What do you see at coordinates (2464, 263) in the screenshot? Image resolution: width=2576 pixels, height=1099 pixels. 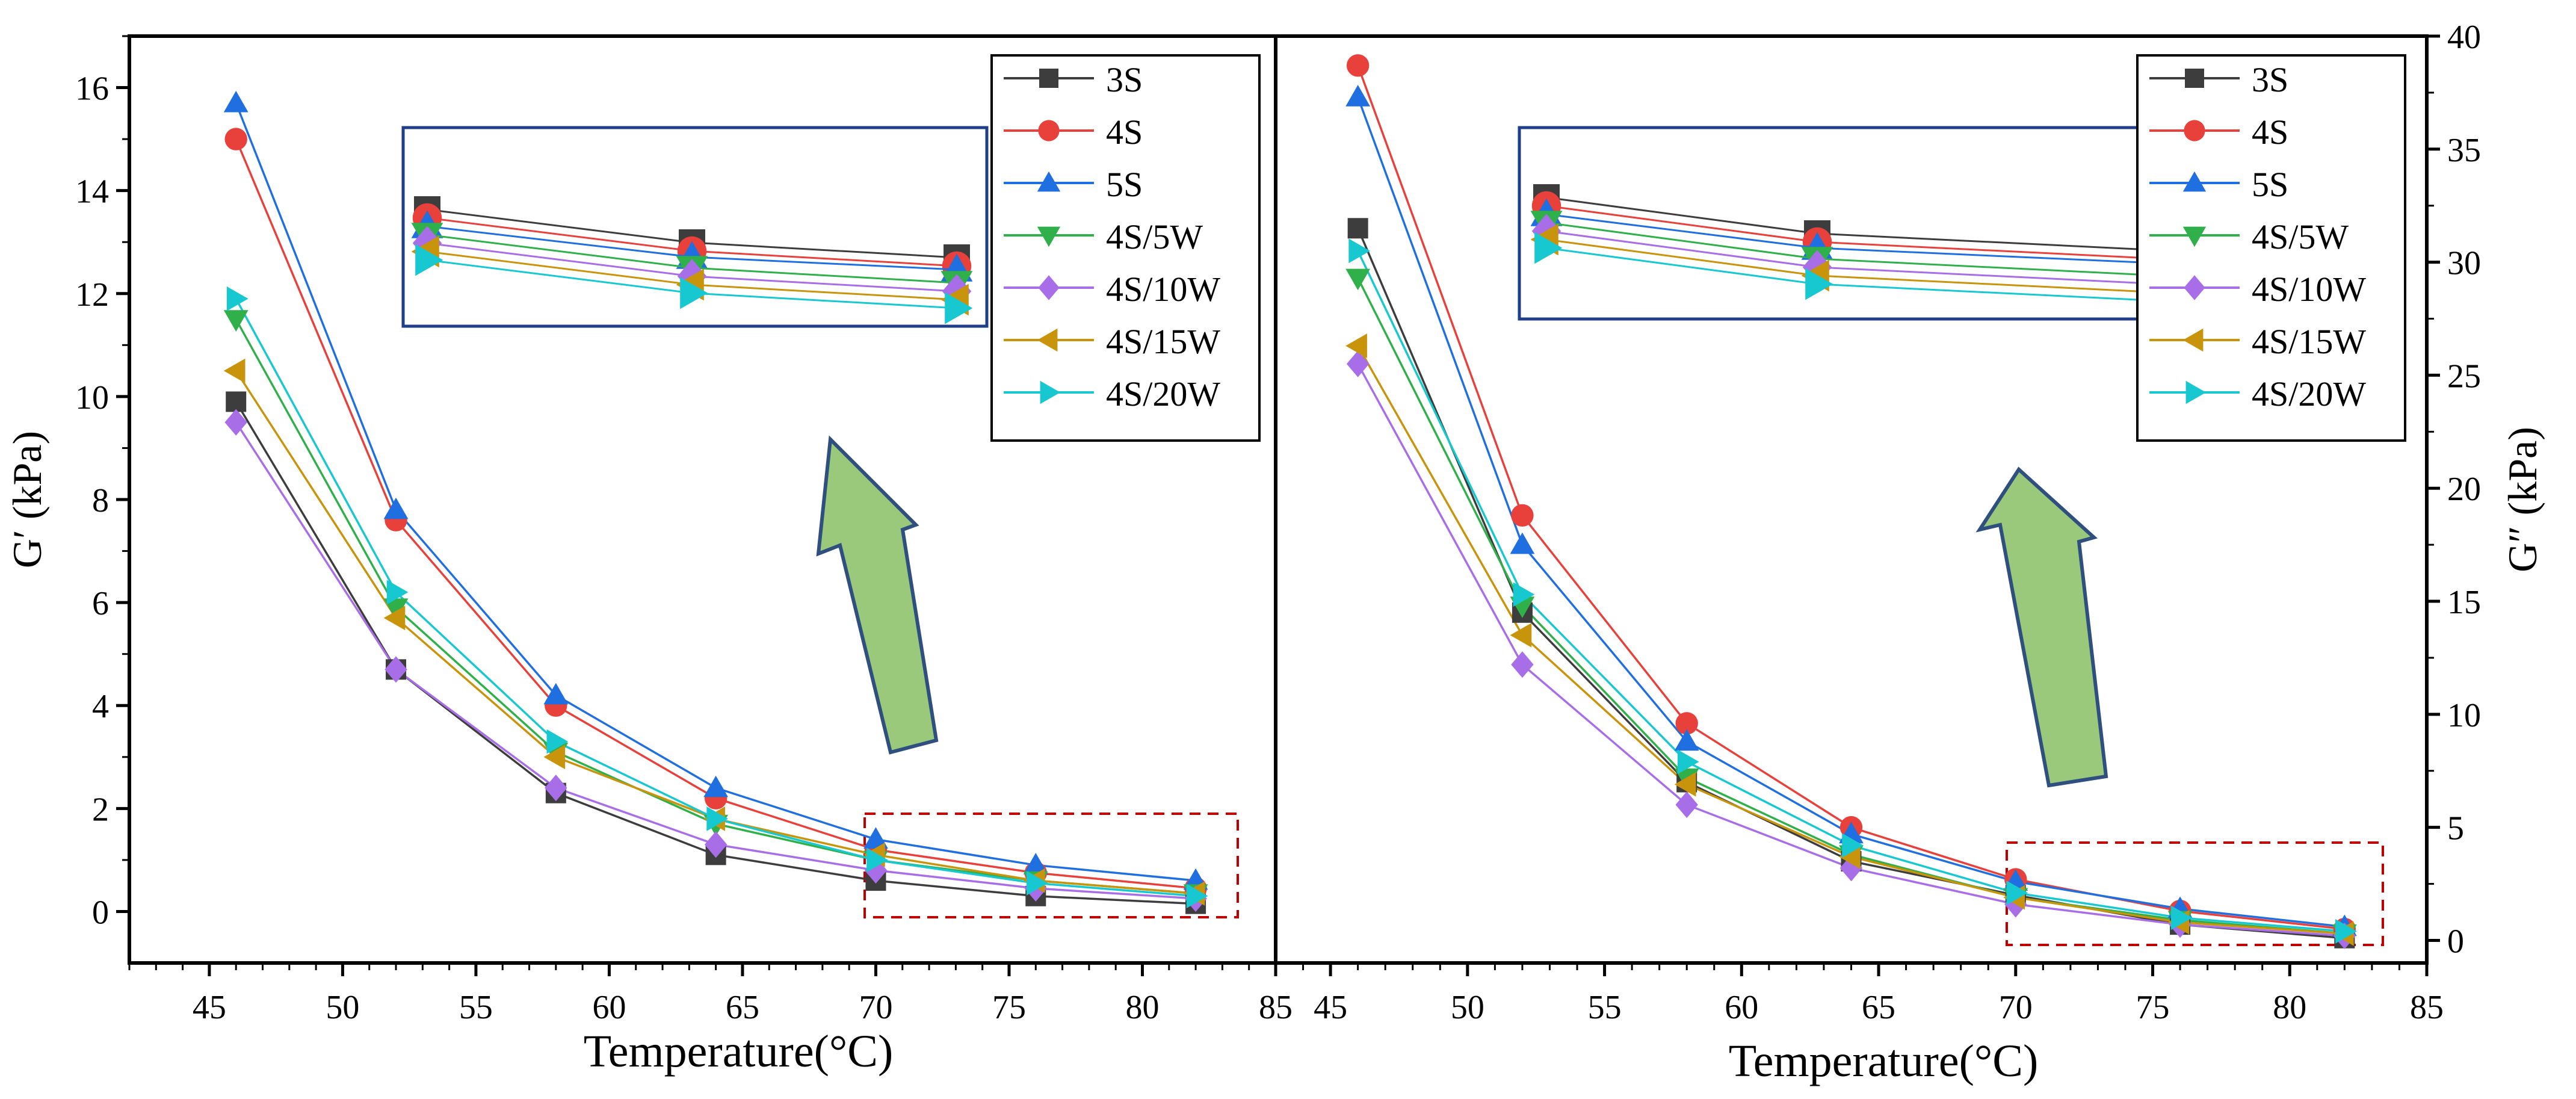 I see `y-tick-label: 30` at bounding box center [2464, 263].